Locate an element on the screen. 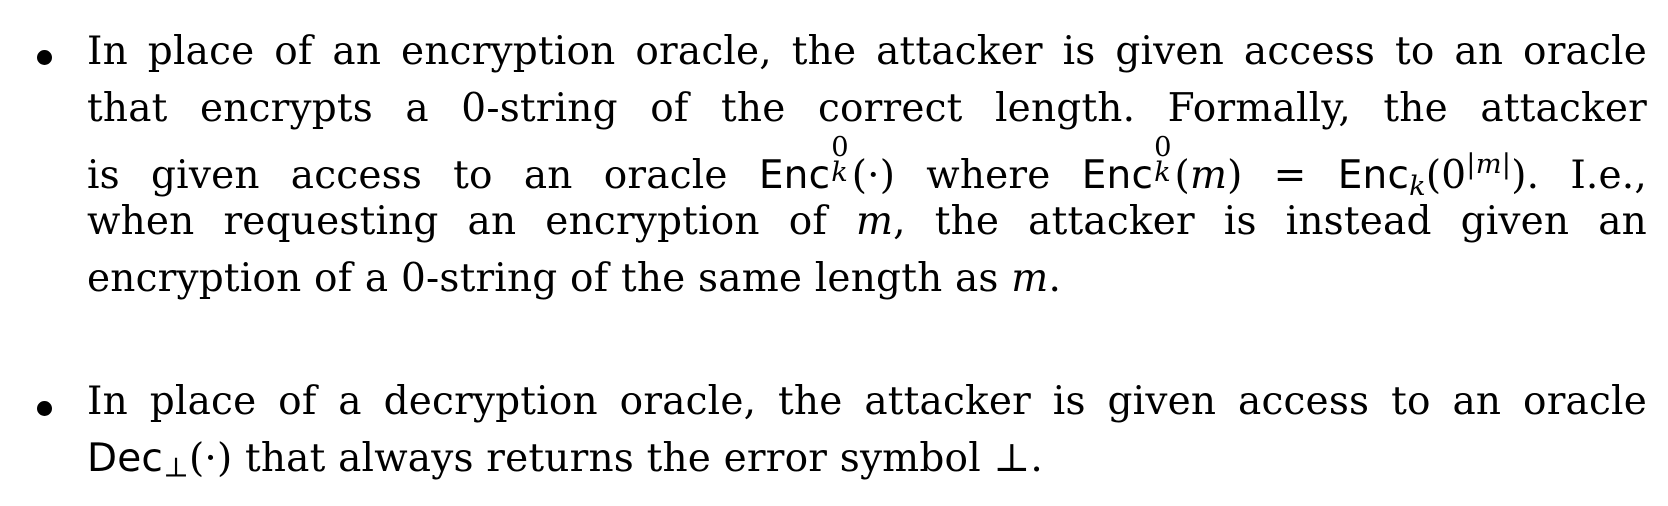  paren: ) is located at coordinates (1235, 175).